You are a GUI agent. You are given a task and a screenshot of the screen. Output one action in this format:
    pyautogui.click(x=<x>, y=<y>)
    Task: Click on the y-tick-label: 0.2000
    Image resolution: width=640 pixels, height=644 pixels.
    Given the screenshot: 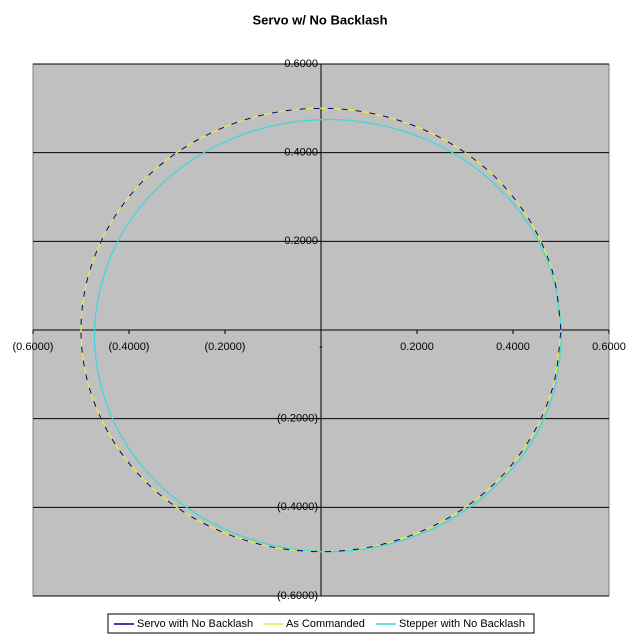 What is the action you would take?
    pyautogui.click(x=301, y=241)
    